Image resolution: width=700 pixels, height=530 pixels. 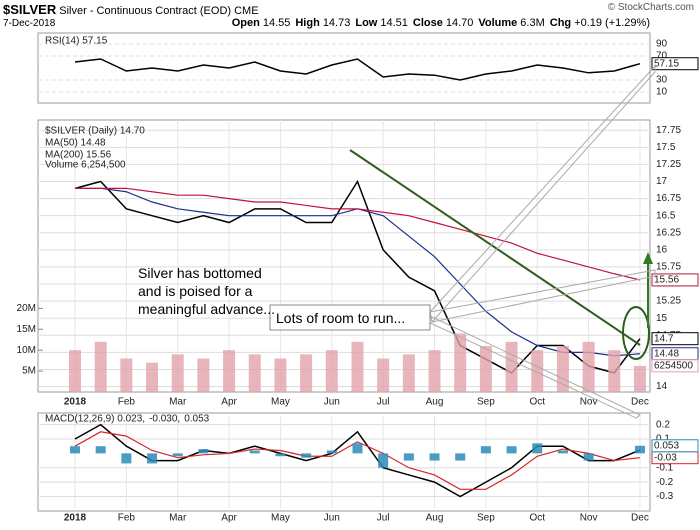 I want to click on symbol: $SILVER, so click(x=30, y=9).